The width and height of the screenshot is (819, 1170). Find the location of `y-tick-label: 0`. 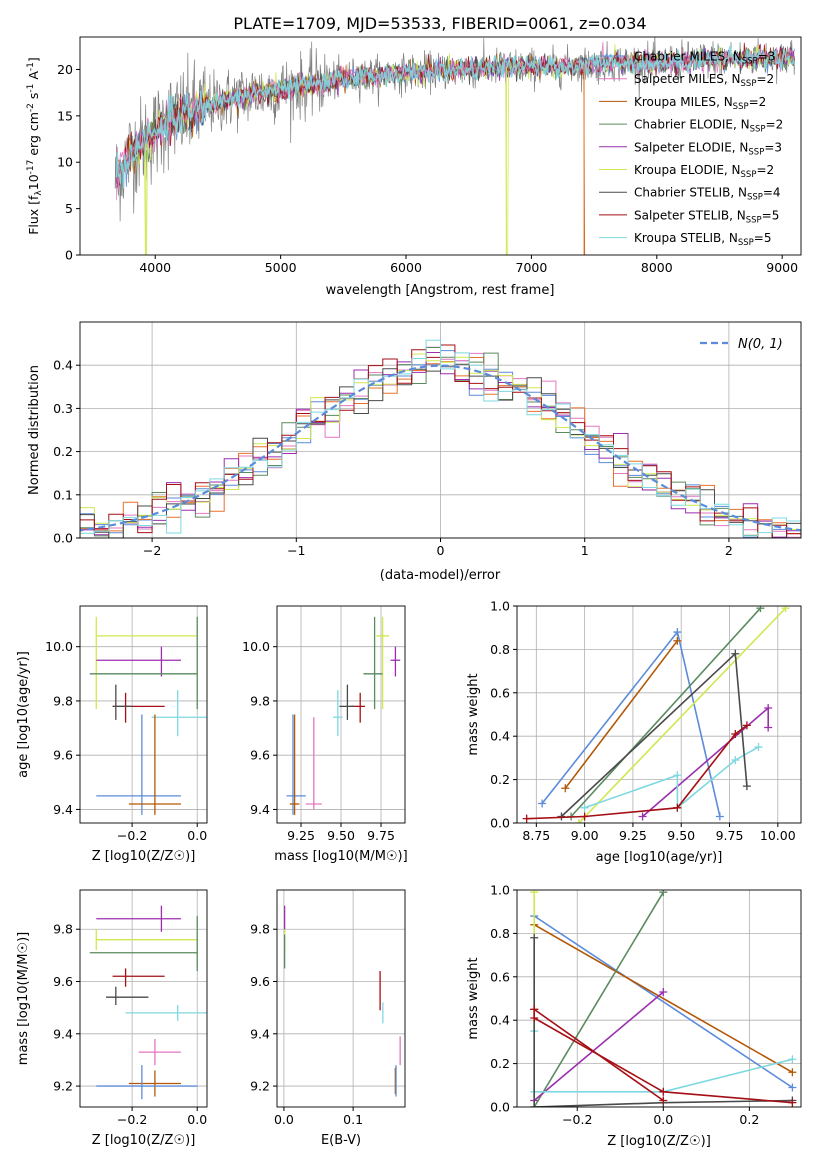

y-tick-label: 0 is located at coordinates (69, 255).